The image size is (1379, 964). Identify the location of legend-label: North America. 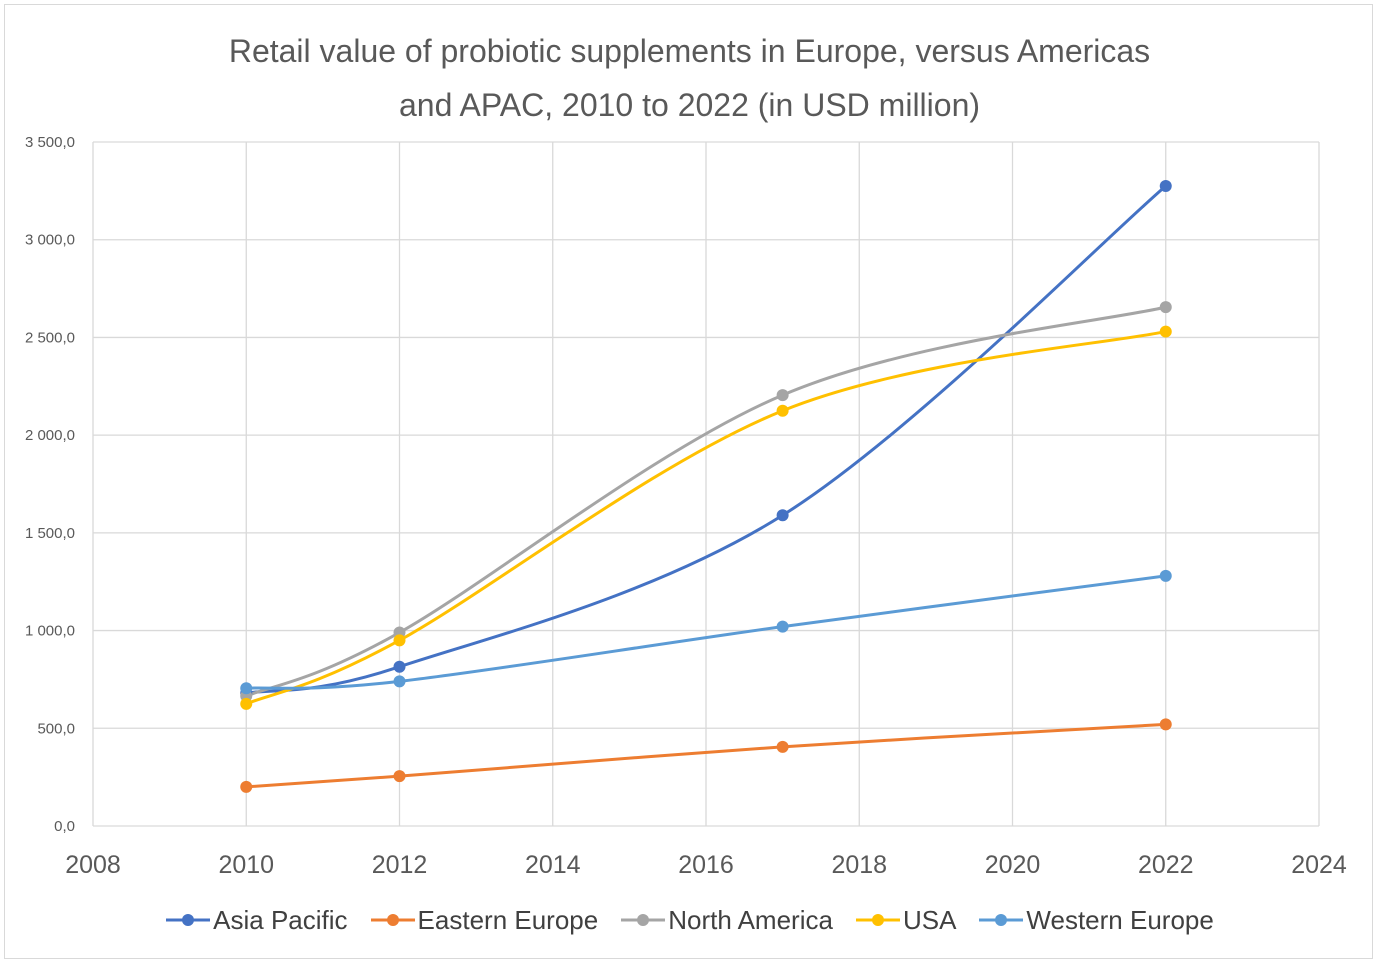
(750, 919).